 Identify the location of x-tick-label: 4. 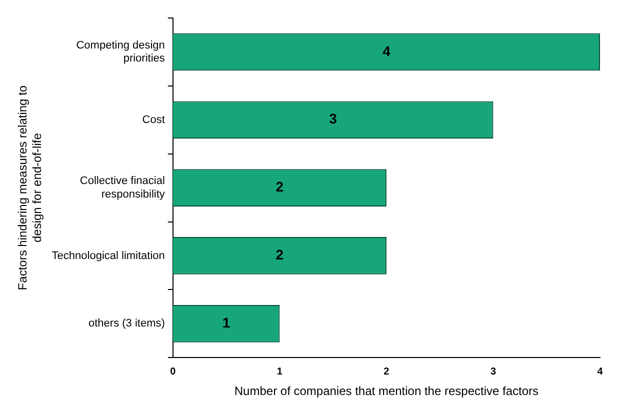
(600, 372).